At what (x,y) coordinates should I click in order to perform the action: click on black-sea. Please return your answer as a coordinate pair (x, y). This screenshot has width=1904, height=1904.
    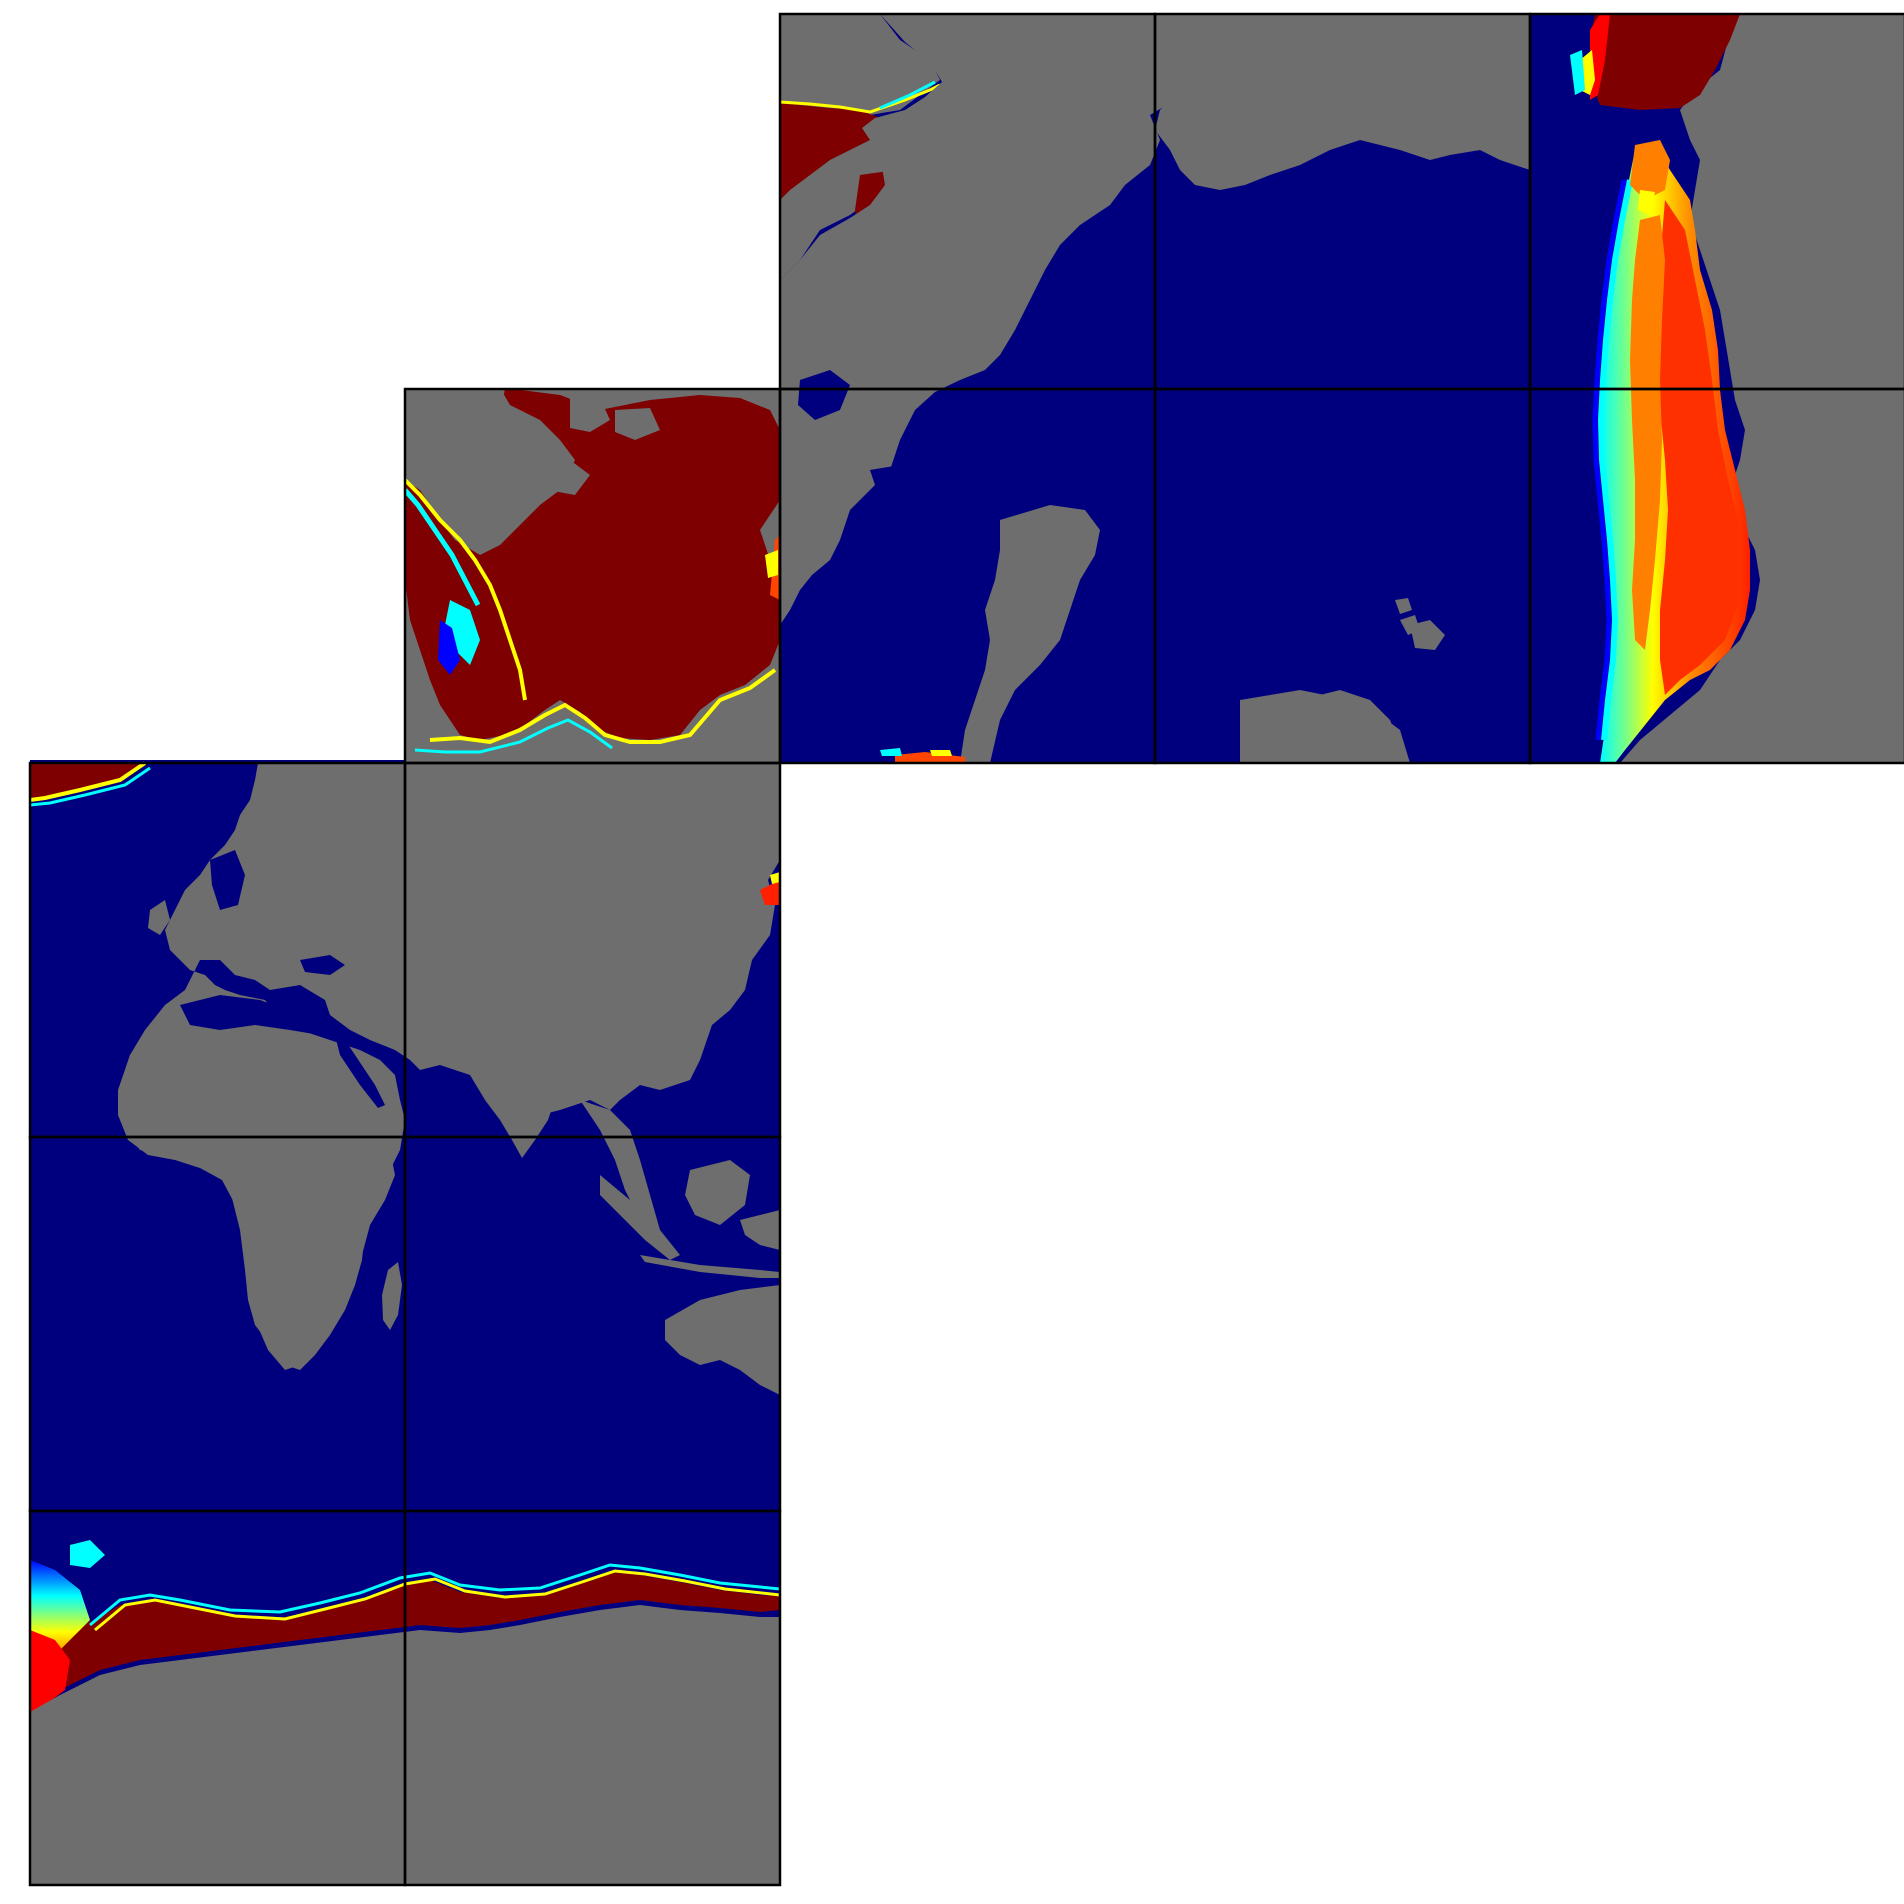
    Looking at the image, I should click on (322, 965).